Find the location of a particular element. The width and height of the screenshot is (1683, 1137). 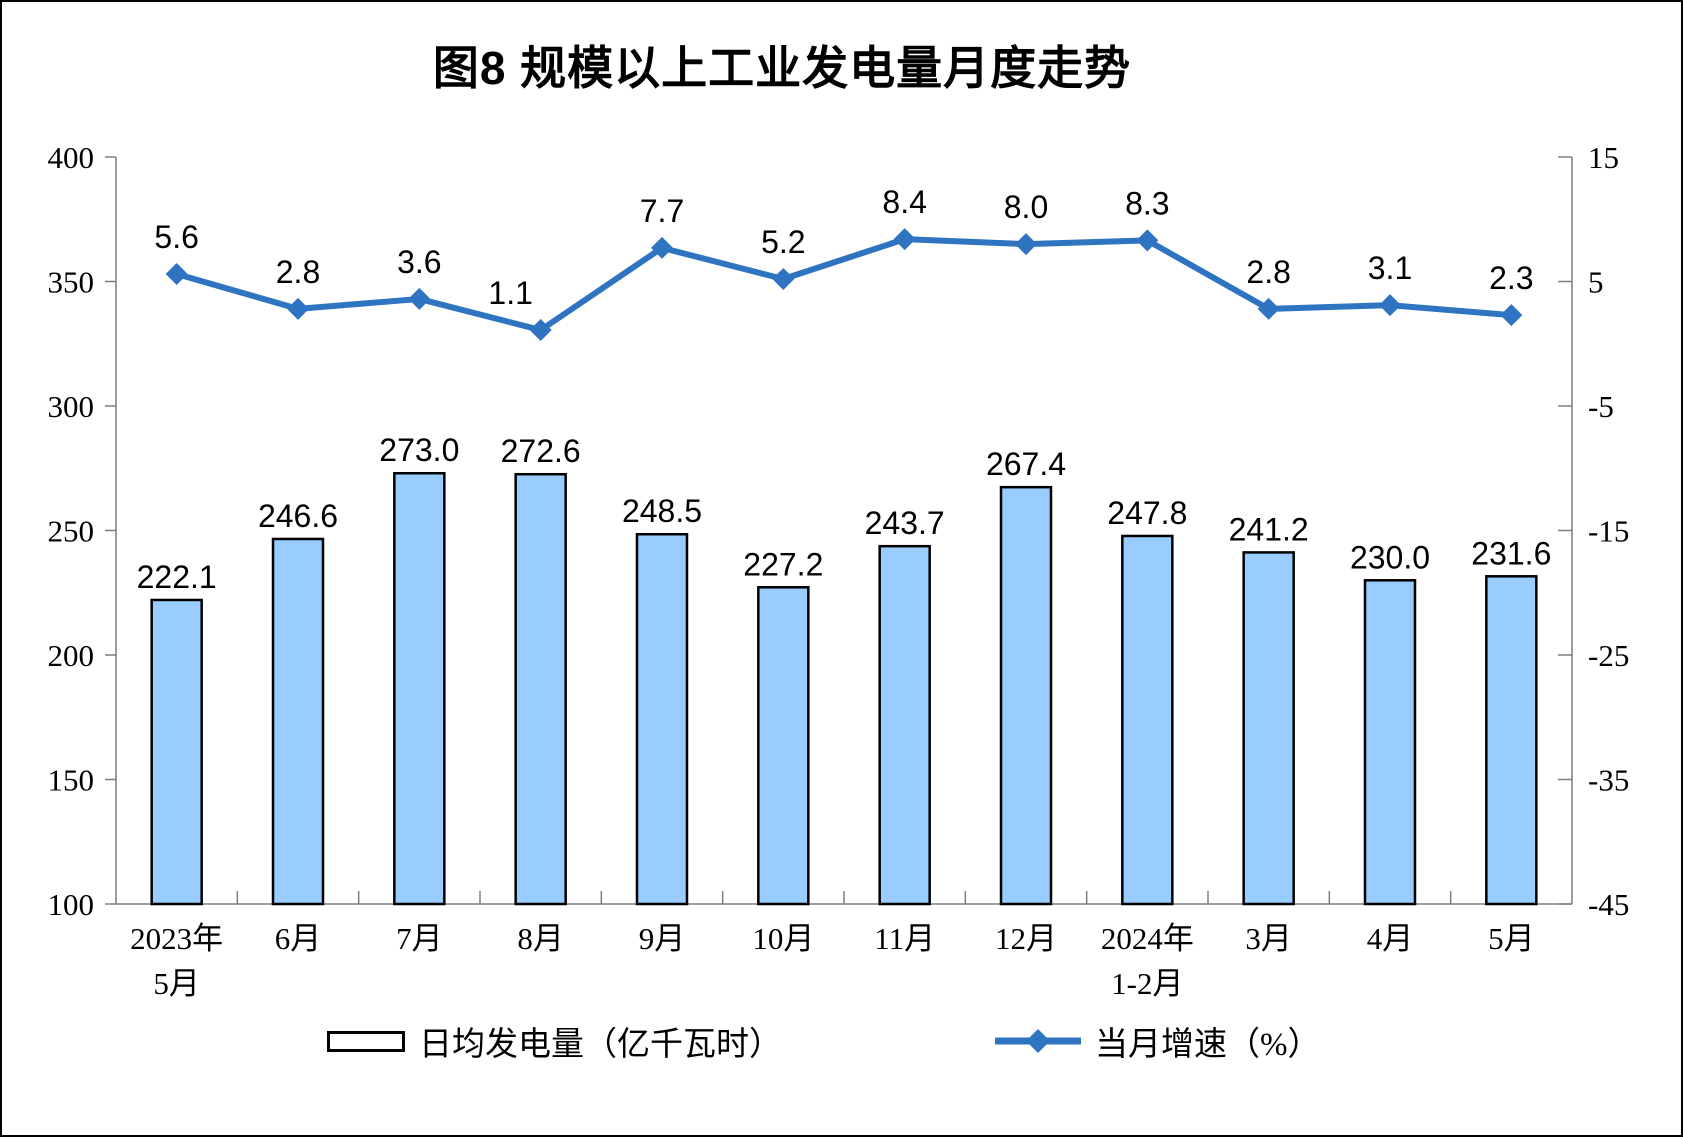

x-axis-category-label: 3月 is located at coordinates (1268, 938).